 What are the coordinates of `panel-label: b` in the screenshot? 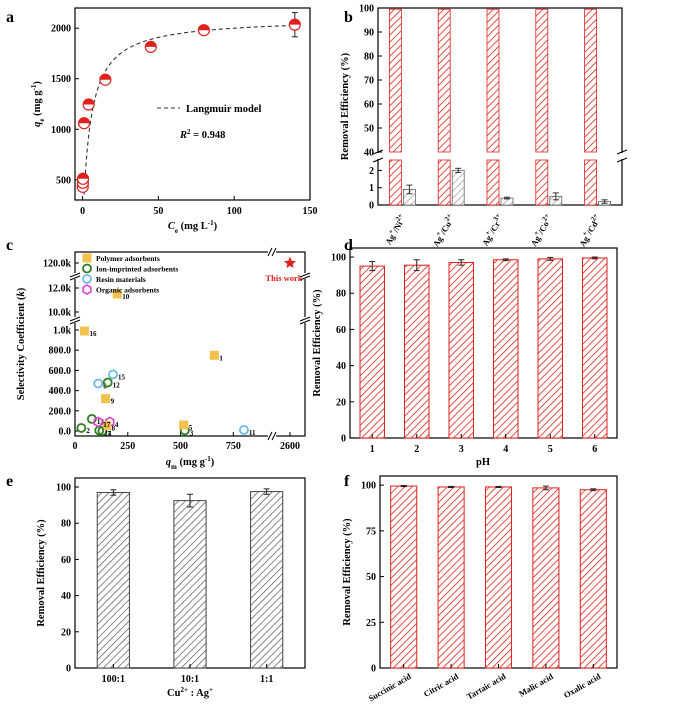 It's located at (348, 17).